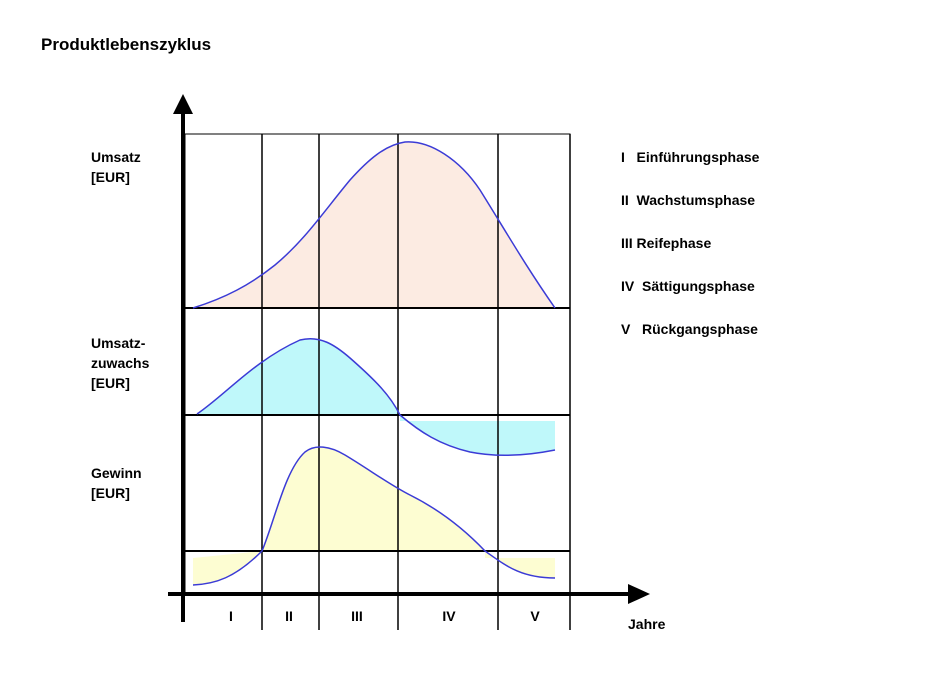 This screenshot has height=688, width=928. What do you see at coordinates (647, 624) in the screenshot?
I see `x-axis-label: Jahre` at bounding box center [647, 624].